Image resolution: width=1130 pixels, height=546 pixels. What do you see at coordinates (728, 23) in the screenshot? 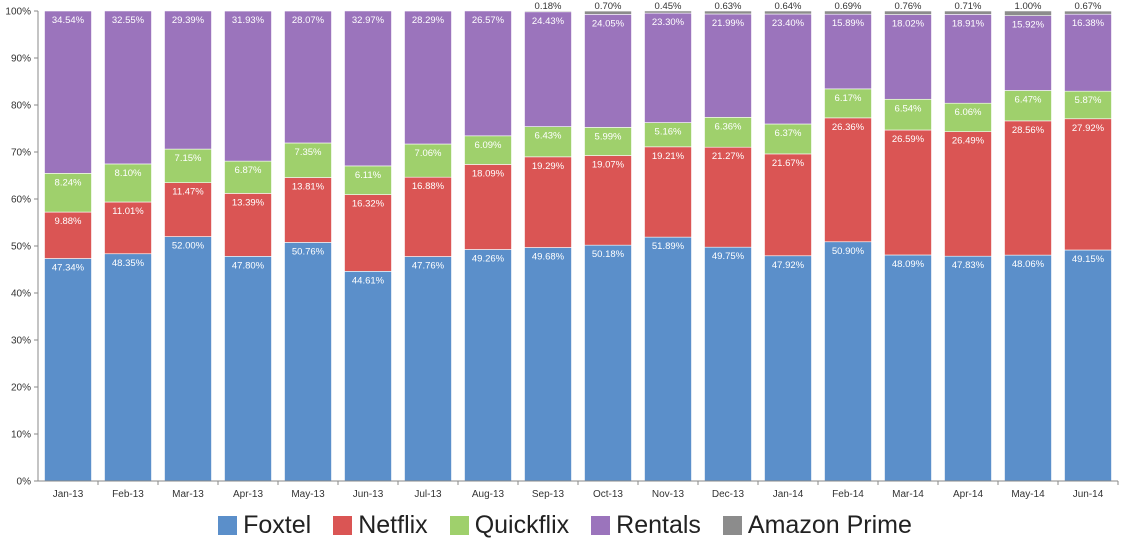
I see `data-label: 21.99%` at bounding box center [728, 23].